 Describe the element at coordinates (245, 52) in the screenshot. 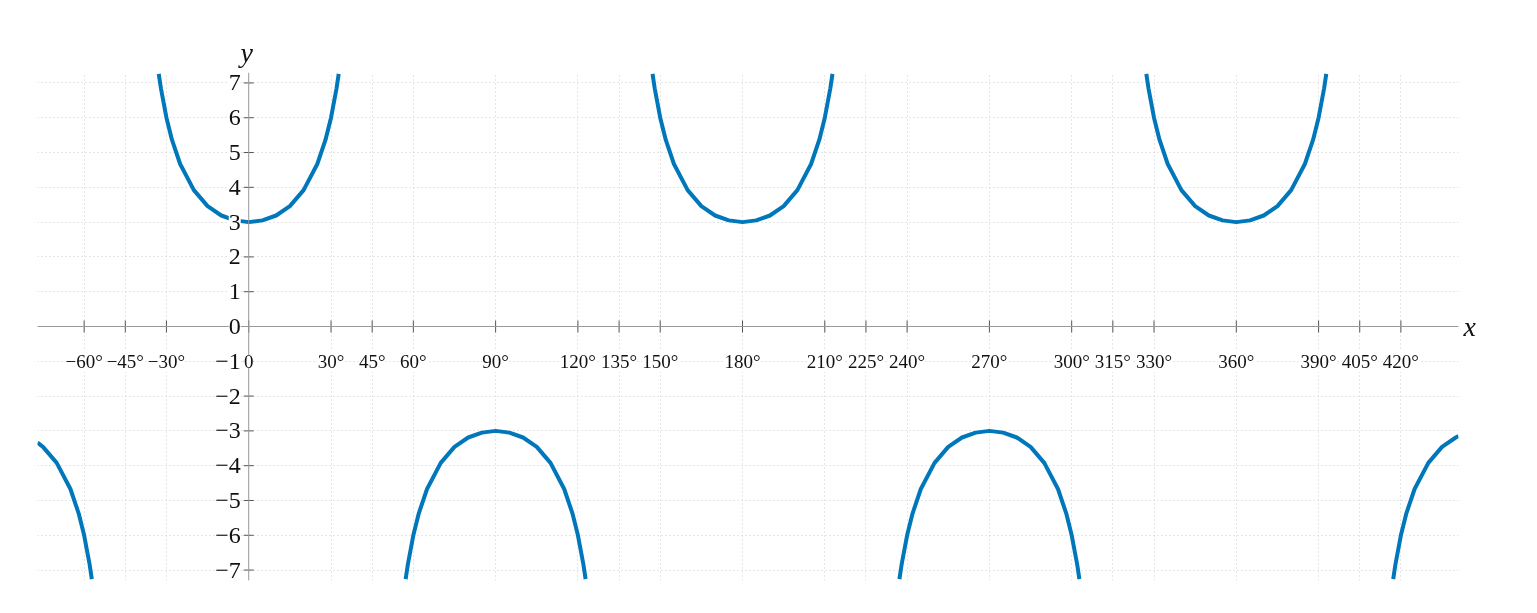

I see `y-axis-title: y` at that location.